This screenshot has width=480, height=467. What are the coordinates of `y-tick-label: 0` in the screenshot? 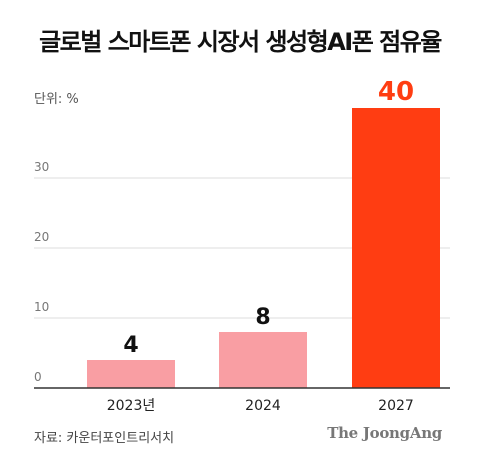 It's located at (38, 377).